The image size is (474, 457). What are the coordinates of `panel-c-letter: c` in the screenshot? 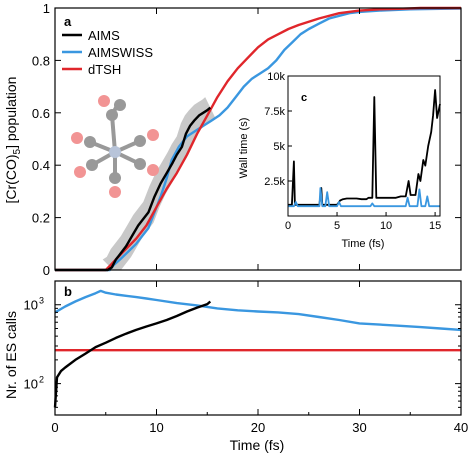 It's located at (304, 98).